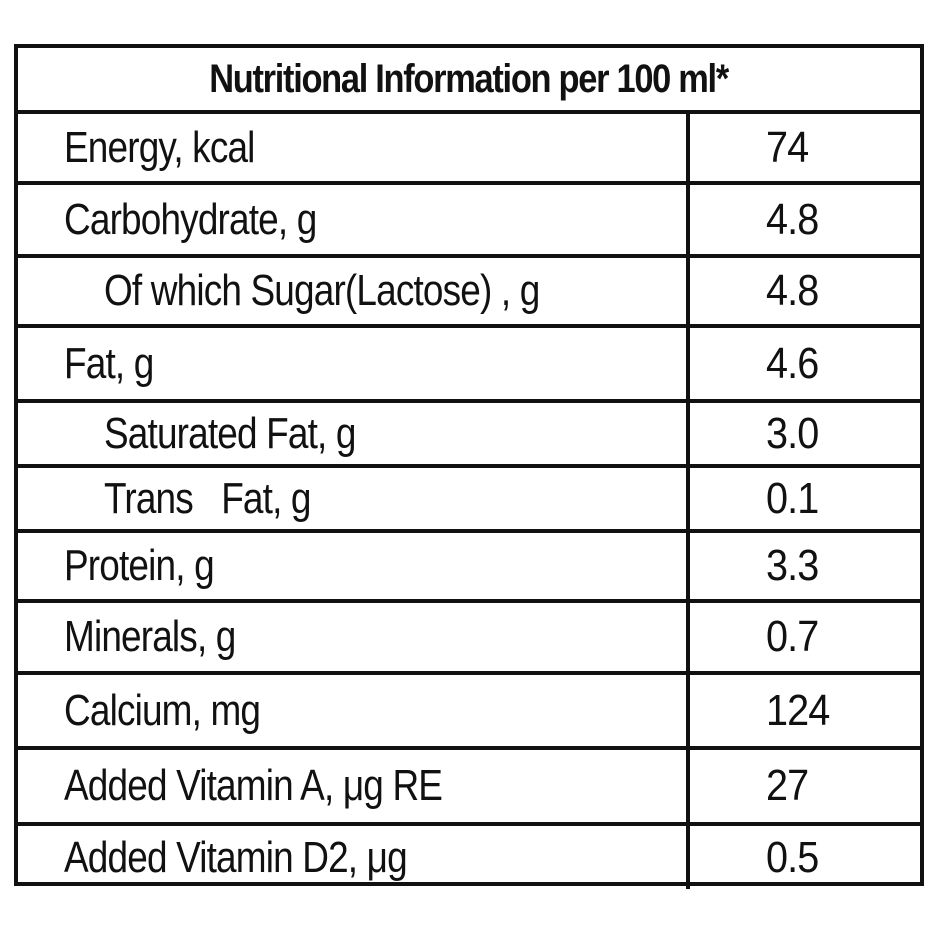 Image resolution: width=940 pixels, height=930 pixels. I want to click on nutrient-value-cell: 124, so click(805, 710).